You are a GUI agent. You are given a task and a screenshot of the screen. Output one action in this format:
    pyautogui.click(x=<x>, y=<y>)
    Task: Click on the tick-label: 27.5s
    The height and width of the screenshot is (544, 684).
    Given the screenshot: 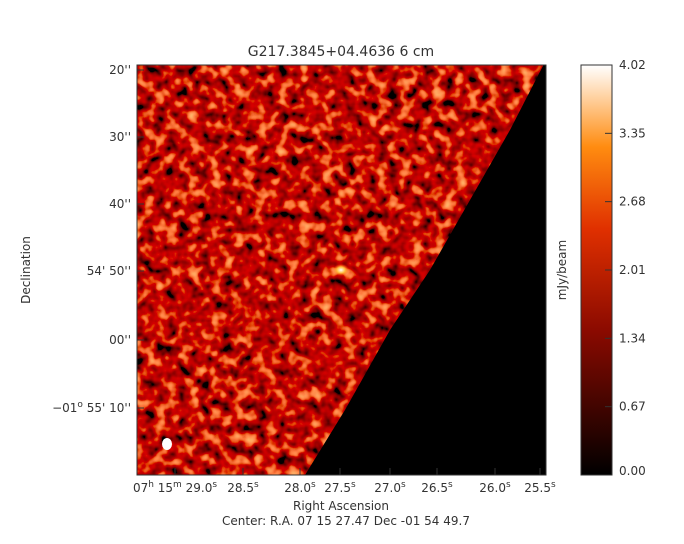 What is the action you would take?
    pyautogui.click(x=340, y=487)
    